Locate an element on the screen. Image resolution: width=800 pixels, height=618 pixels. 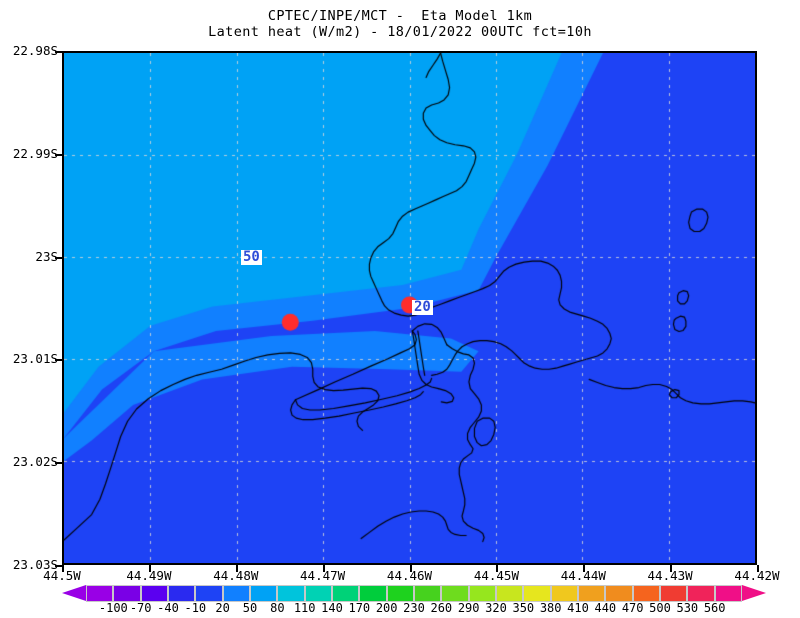
colorbar-tick-label: 170 is located at coordinates (359, 608).